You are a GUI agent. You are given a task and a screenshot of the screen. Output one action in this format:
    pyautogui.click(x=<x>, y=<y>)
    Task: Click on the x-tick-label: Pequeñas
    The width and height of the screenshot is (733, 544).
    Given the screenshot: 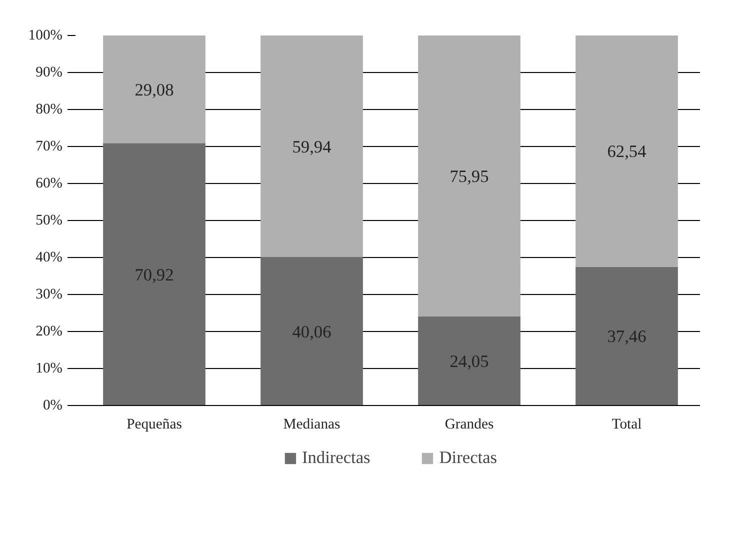 What is the action you would take?
    pyautogui.click(x=154, y=424)
    